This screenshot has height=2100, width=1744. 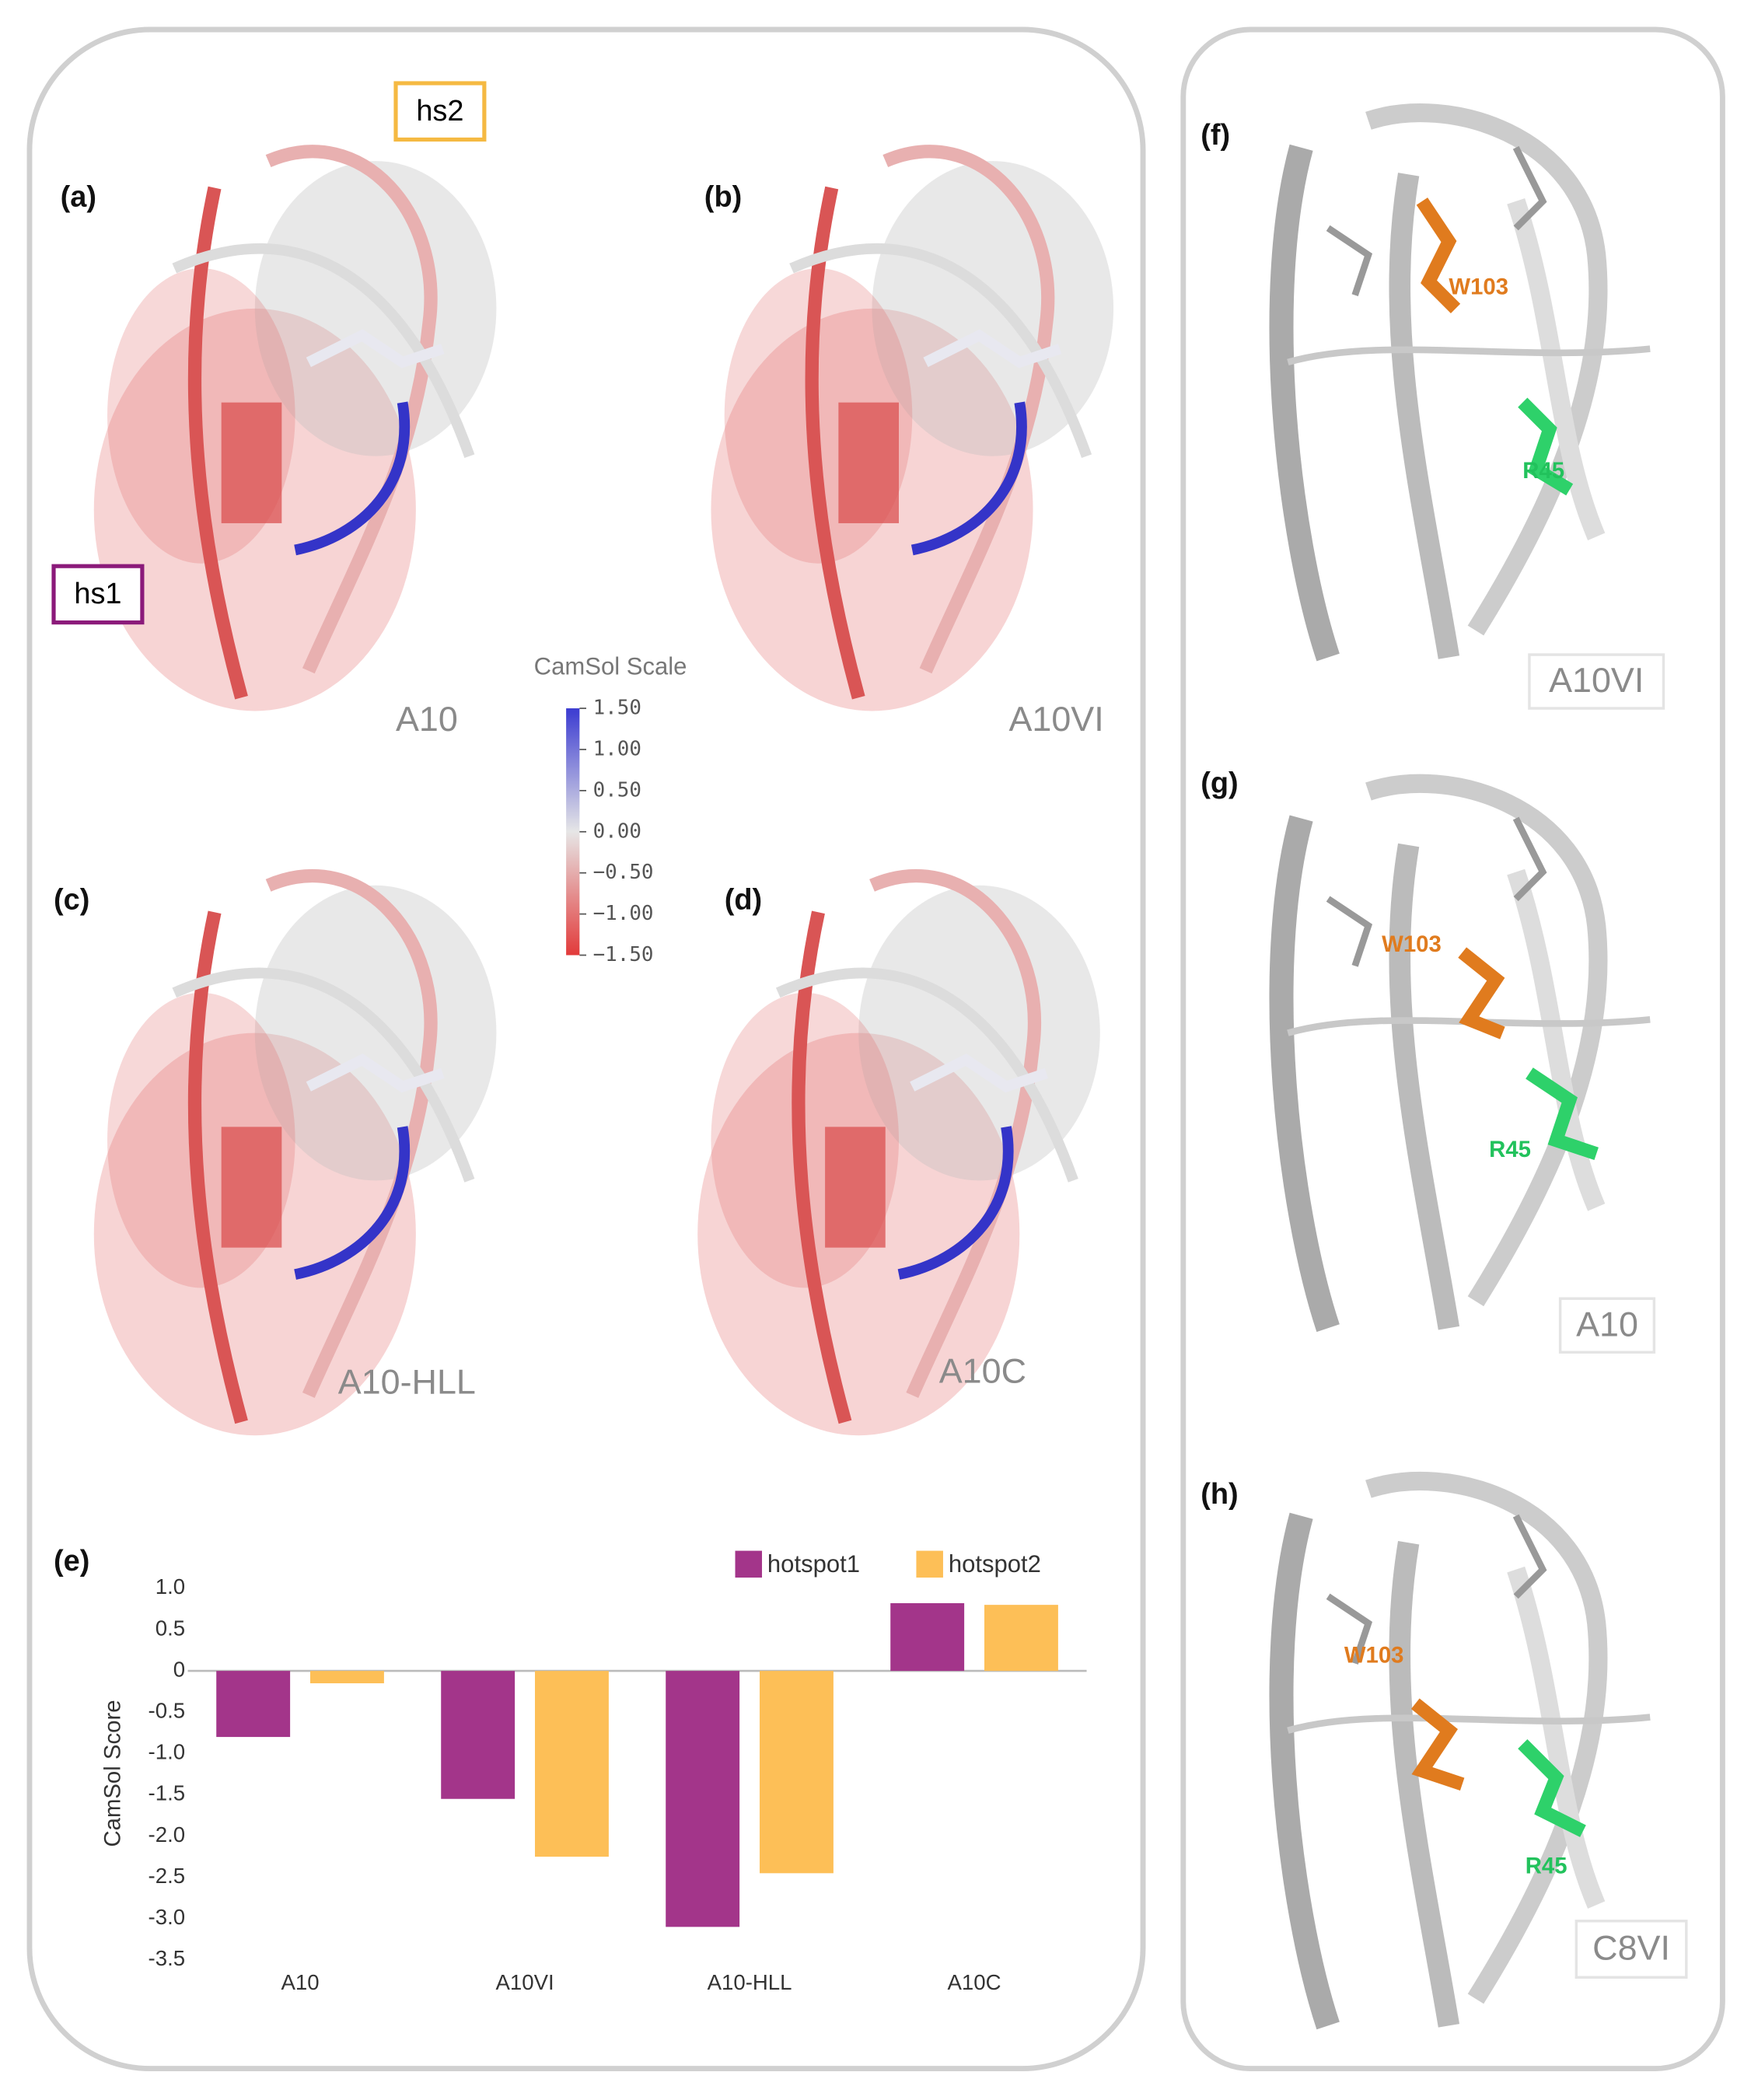 I want to click on colorbar-tick-label: −1.50, so click(x=623, y=954).